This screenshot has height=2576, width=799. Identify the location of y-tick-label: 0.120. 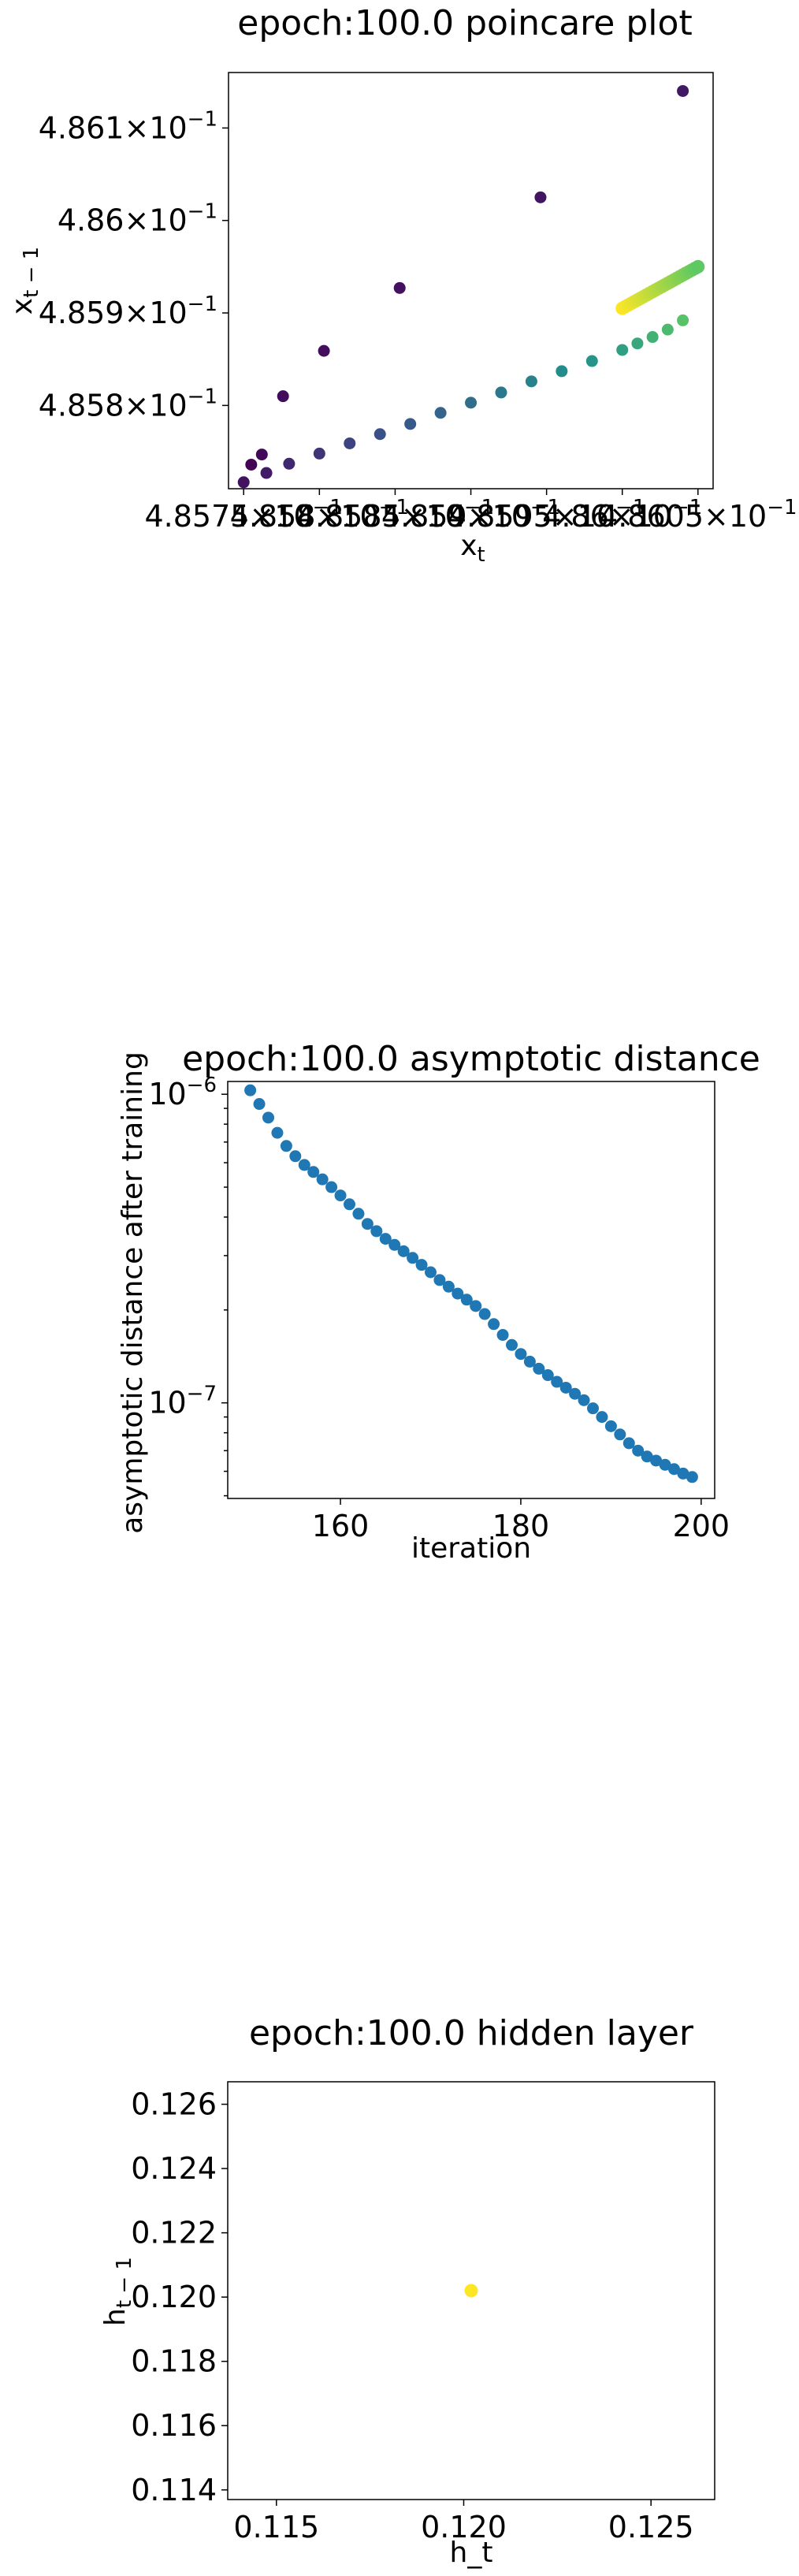
(174, 2297).